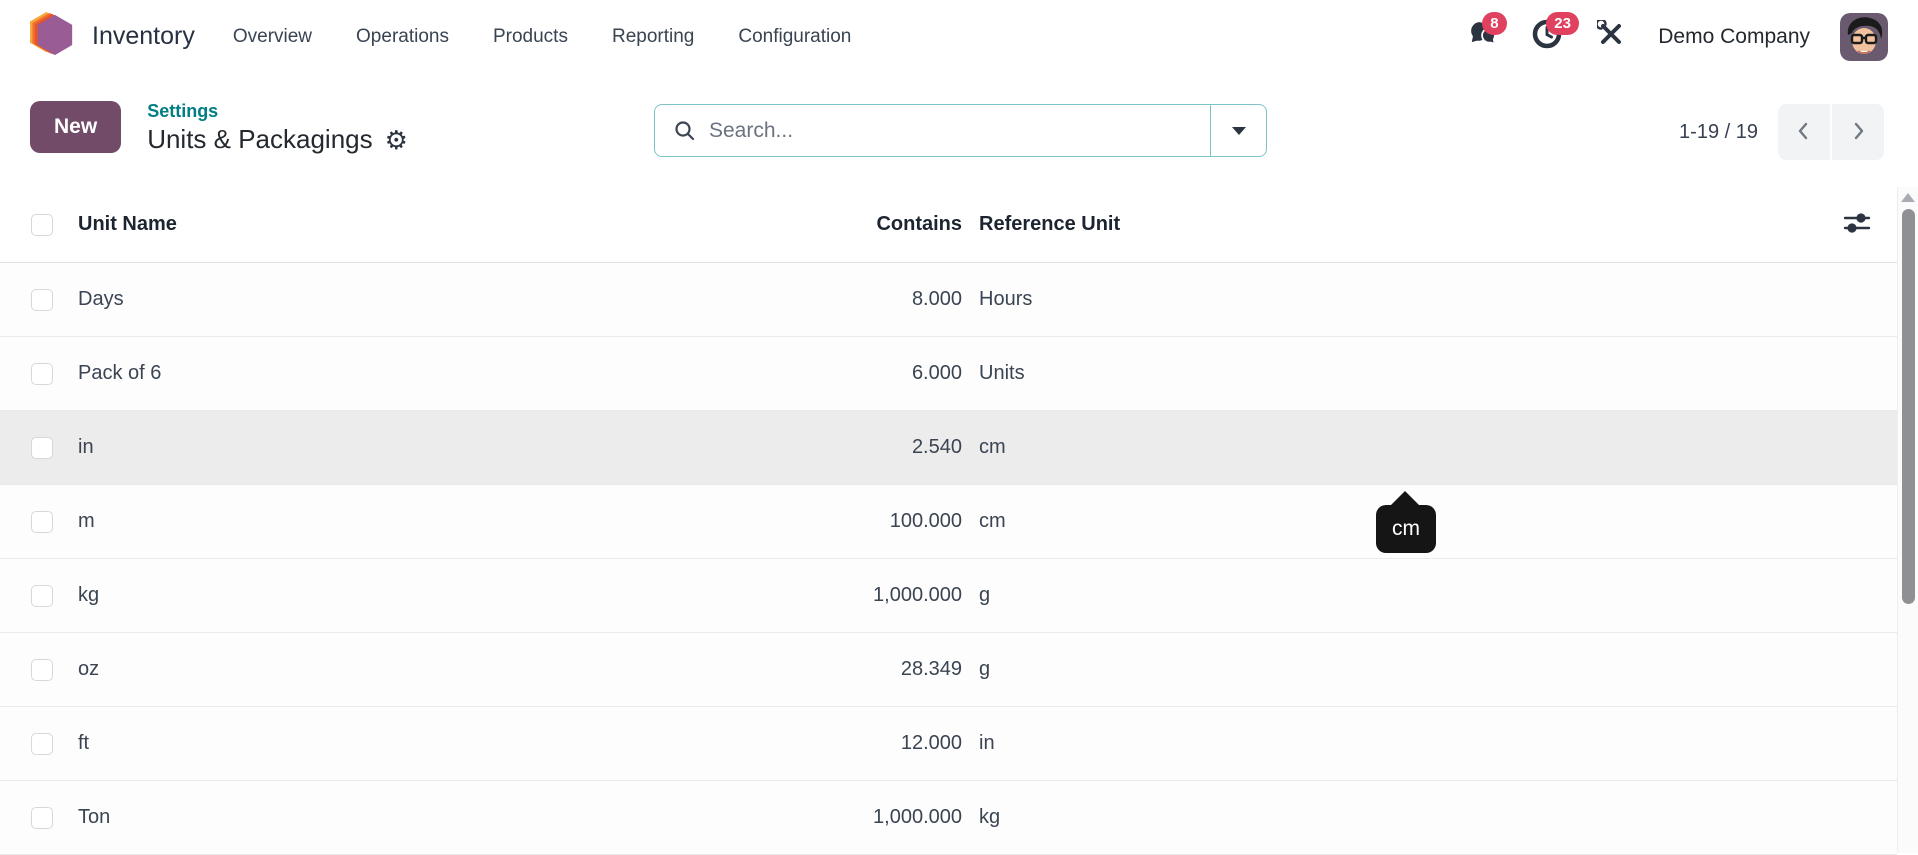  What do you see at coordinates (1405, 498) in the screenshot?
I see `tooltip-arrow-icon` at bounding box center [1405, 498].